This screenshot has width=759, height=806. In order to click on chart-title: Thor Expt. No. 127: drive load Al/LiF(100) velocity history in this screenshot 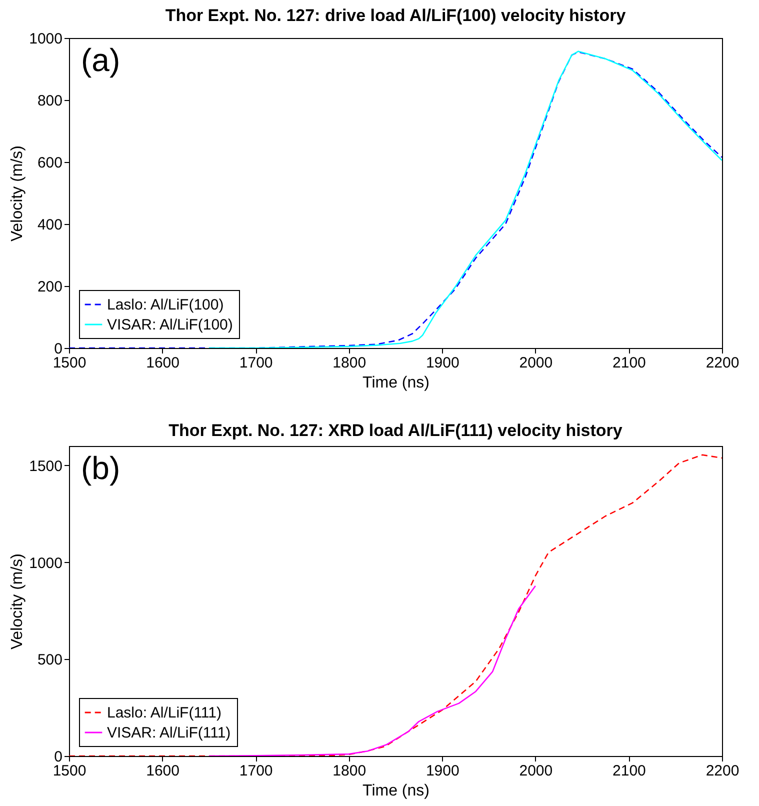, I will do `click(395, 15)`.